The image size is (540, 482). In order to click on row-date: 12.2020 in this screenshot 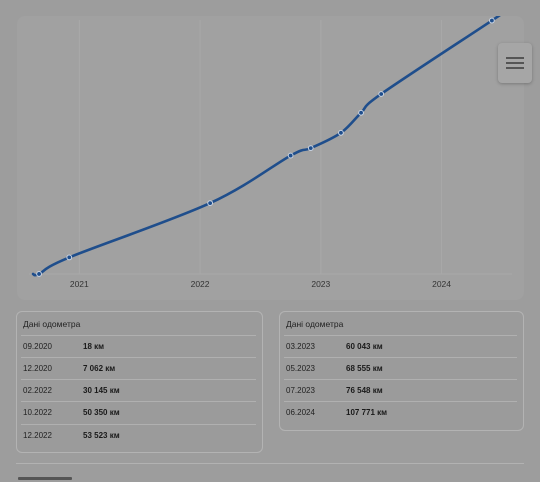, I will do `click(37, 368)`.